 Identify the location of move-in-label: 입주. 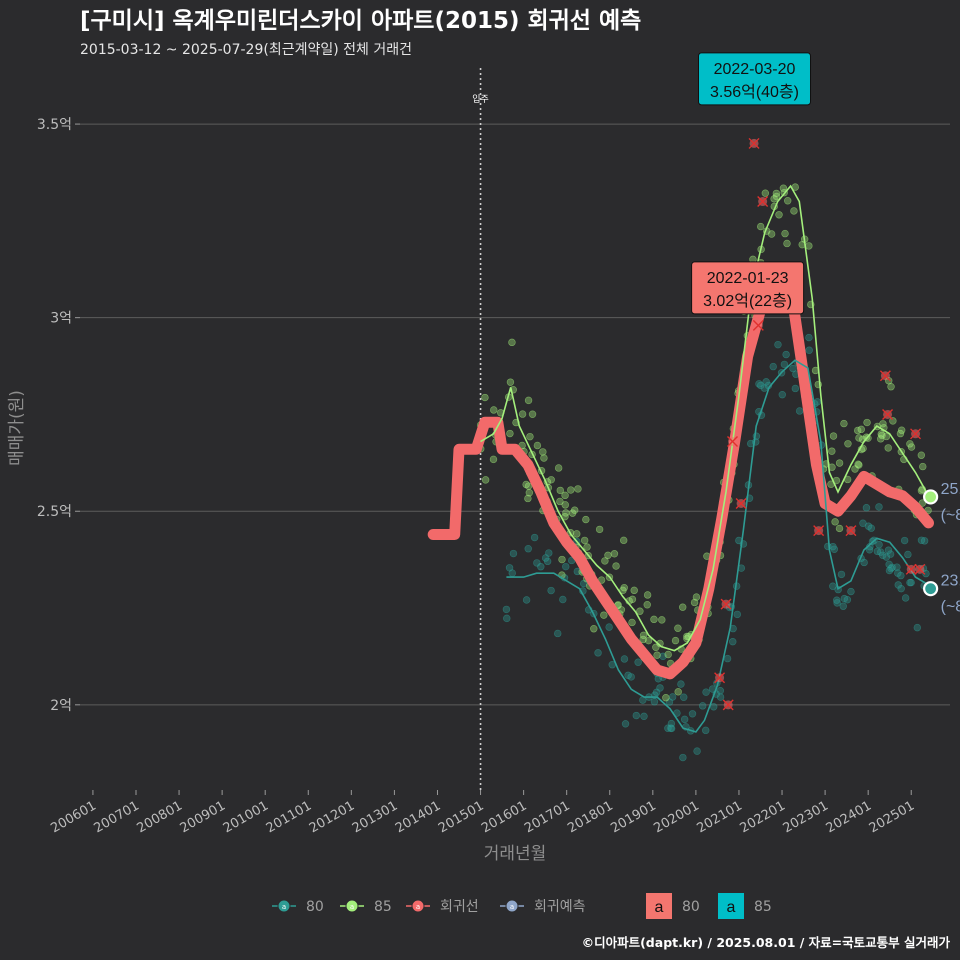
(480, 99).